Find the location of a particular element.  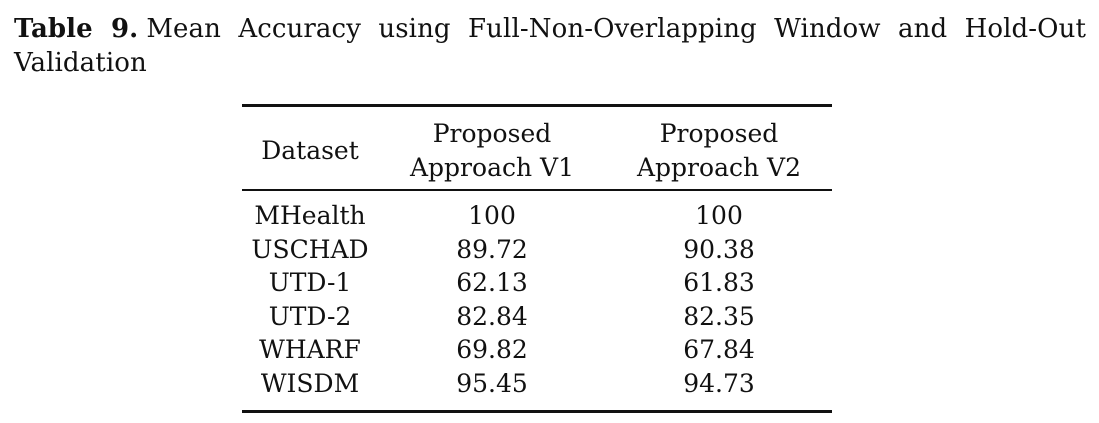

table-row: UTD-2 82.84 82.35 is located at coordinates (537, 317).